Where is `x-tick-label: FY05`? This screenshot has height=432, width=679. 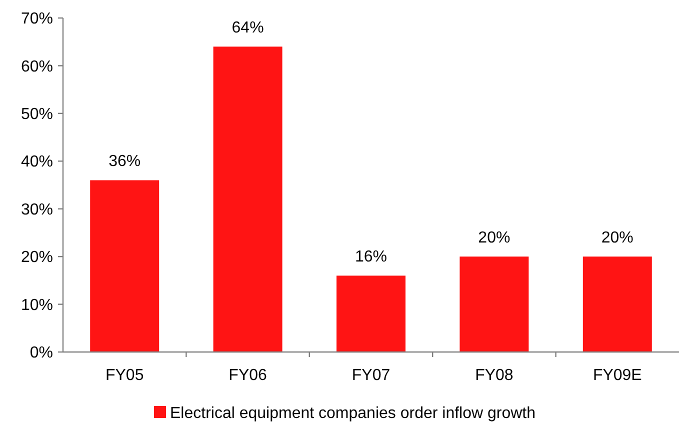
x-tick-label: FY05 is located at coordinates (124, 375).